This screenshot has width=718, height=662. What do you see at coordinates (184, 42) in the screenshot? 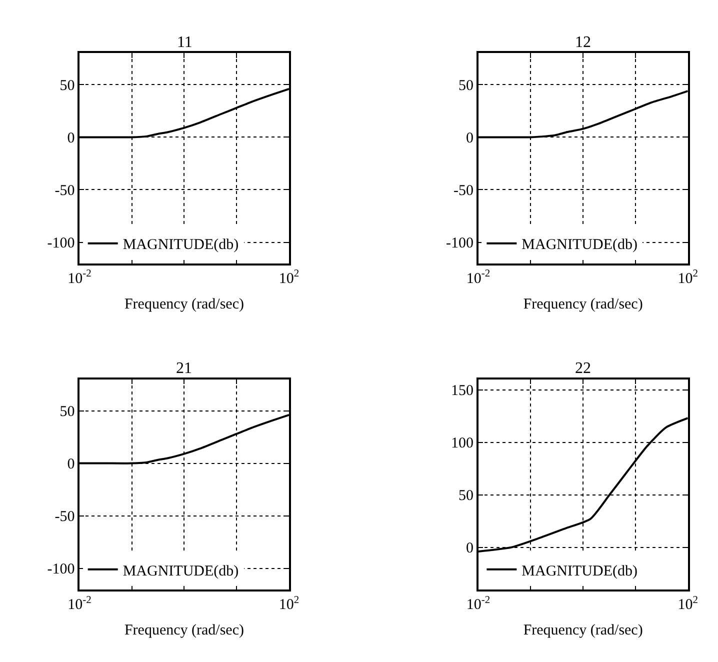
I see `chart-title: 11` at bounding box center [184, 42].